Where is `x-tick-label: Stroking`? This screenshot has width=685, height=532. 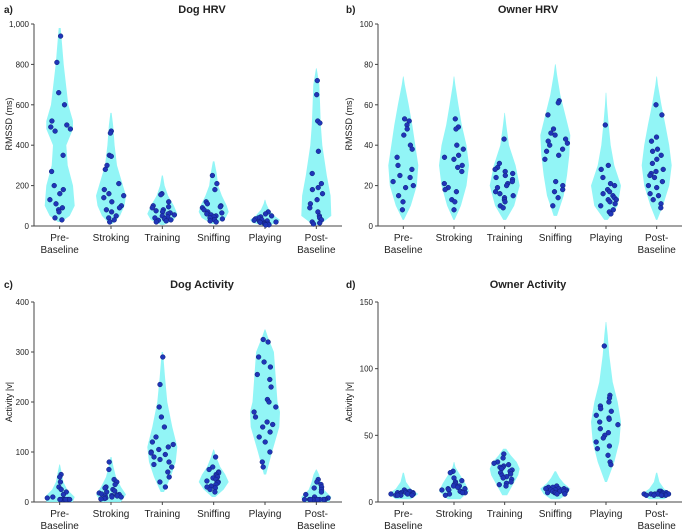 x-tick-label: Stroking is located at coordinates (454, 514).